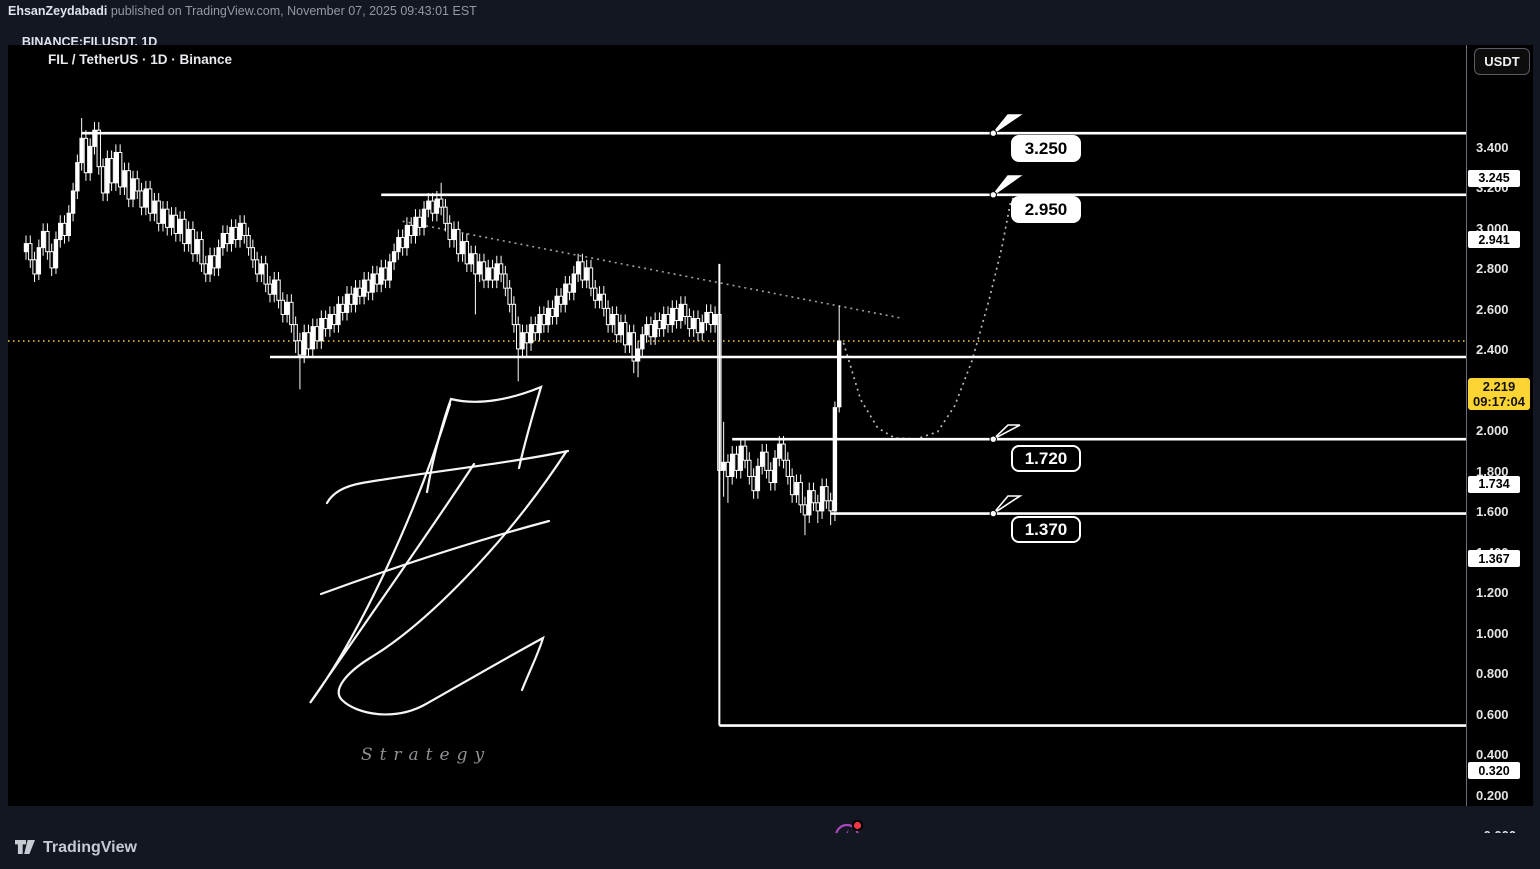 This screenshot has width=1540, height=869. What do you see at coordinates (25, 847) in the screenshot?
I see `tradingview-logo-icon` at bounding box center [25, 847].